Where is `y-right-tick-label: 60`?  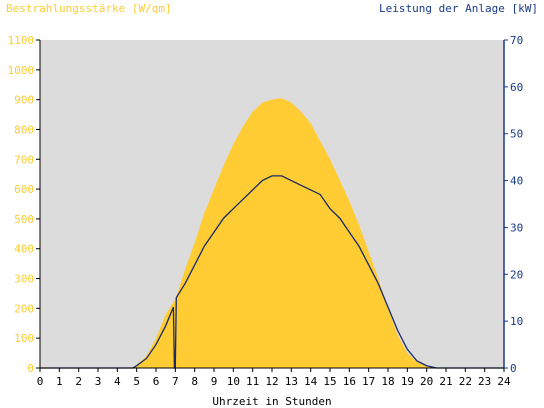
y-right-tick-label: 60 is located at coordinates (516, 87).